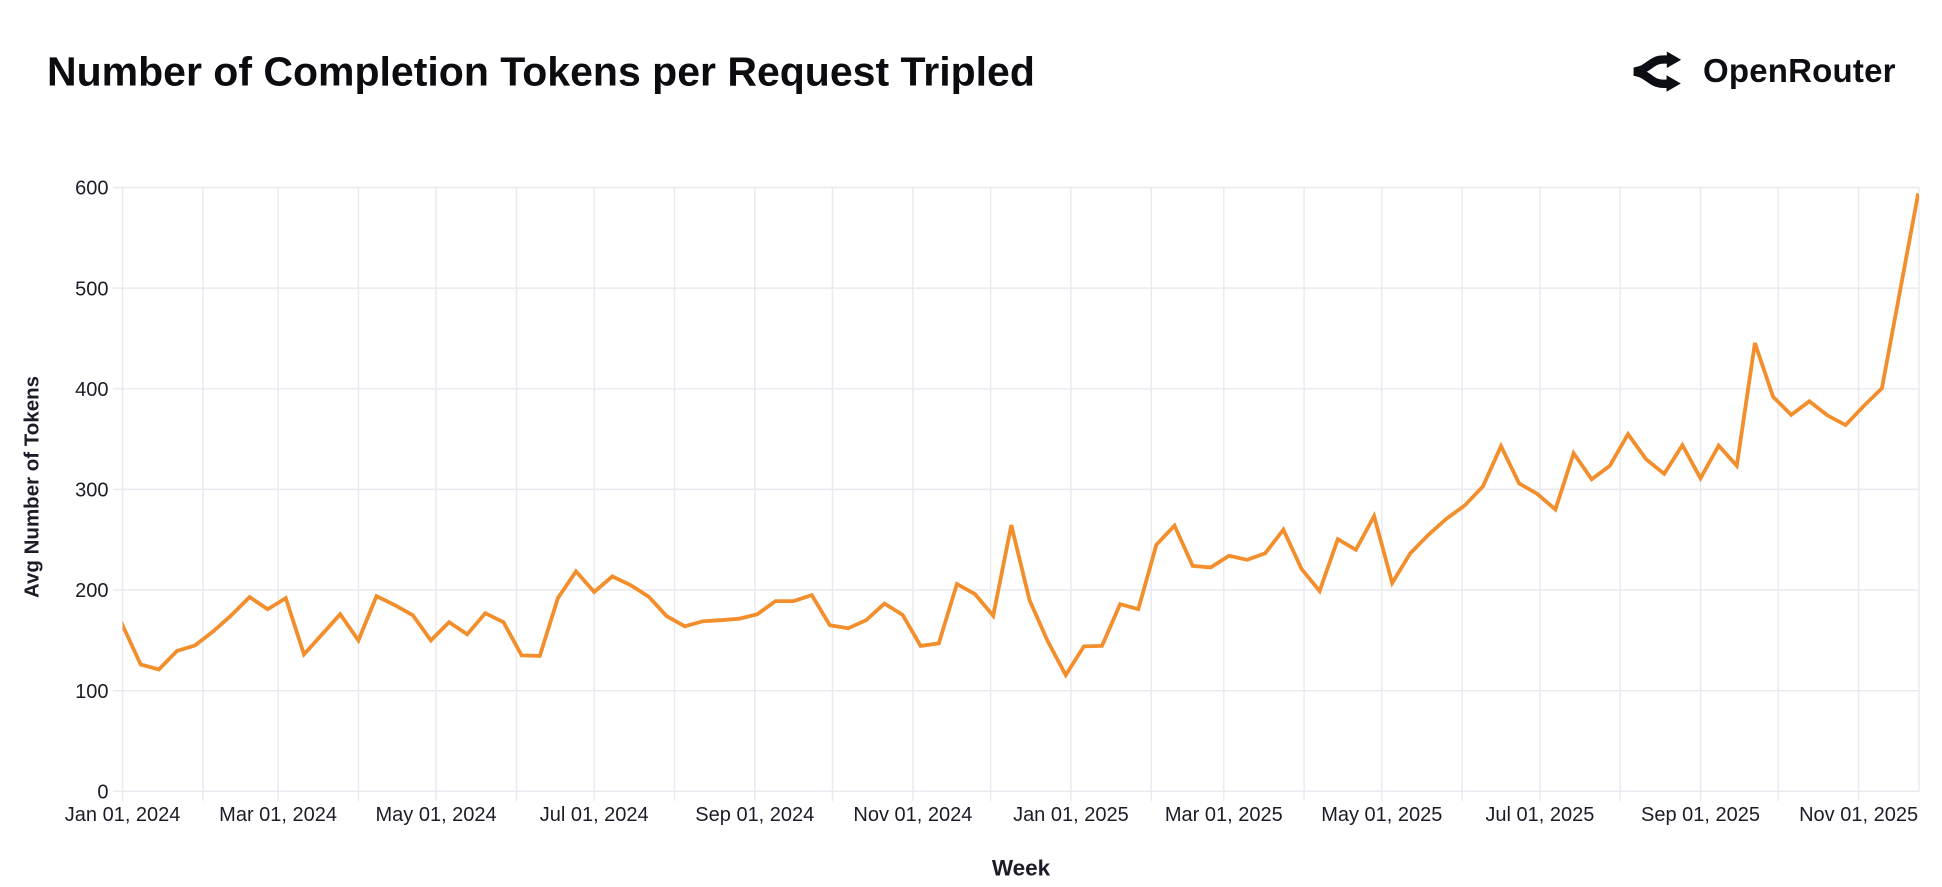  Describe the element at coordinates (1858, 815) in the screenshot. I see `svg-text: Nov 01, 2025` at that location.